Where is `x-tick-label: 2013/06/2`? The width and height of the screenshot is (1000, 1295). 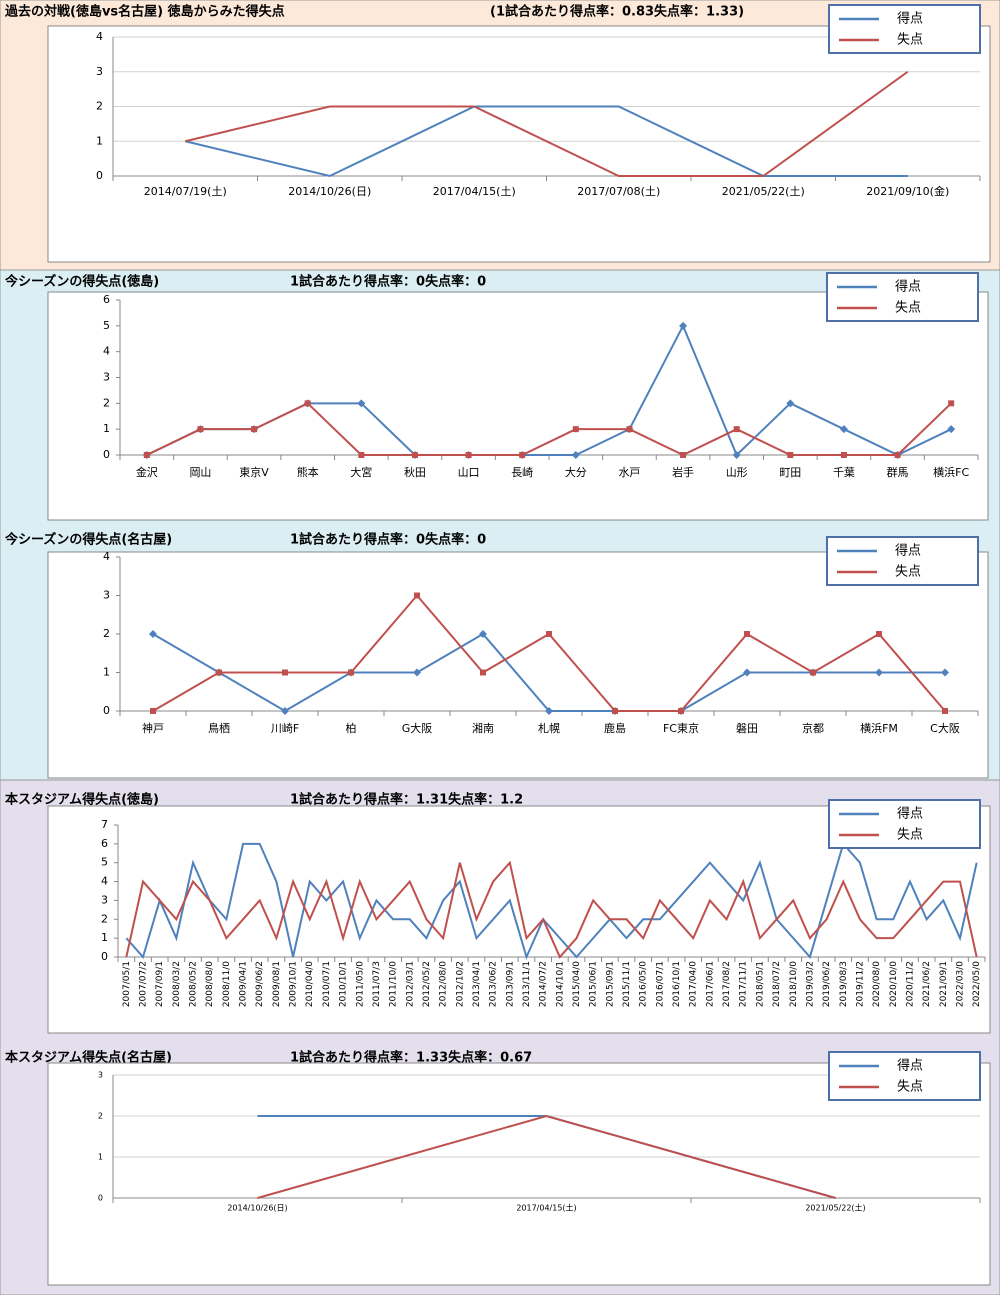 x-tick-label: 2013/06/2 is located at coordinates (494, 984).